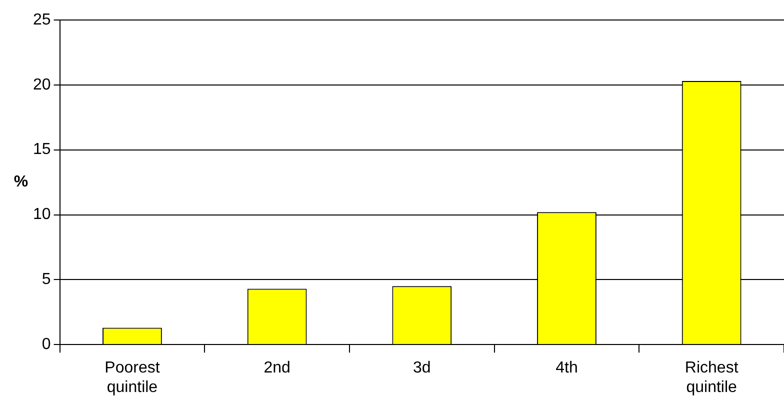  Describe the element at coordinates (567, 368) in the screenshot. I see `x-tick-label: 4th` at that location.